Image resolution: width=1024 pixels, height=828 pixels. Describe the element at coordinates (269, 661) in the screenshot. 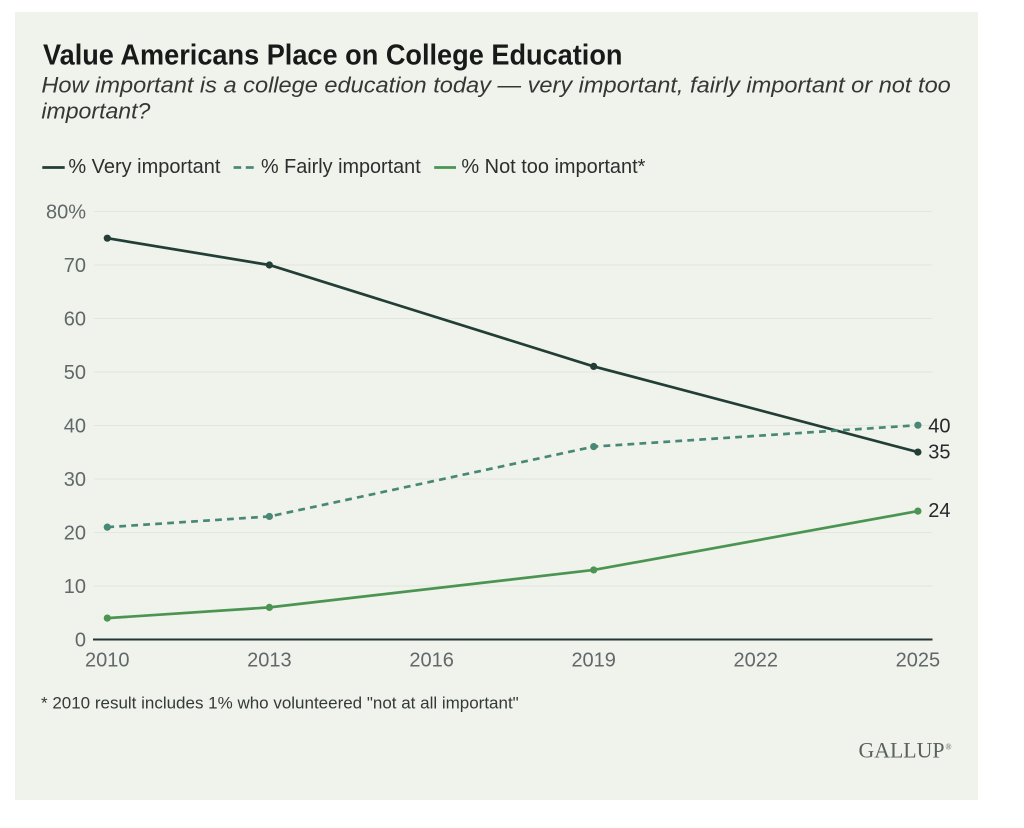

I see `svg-text: 2013` at that location.